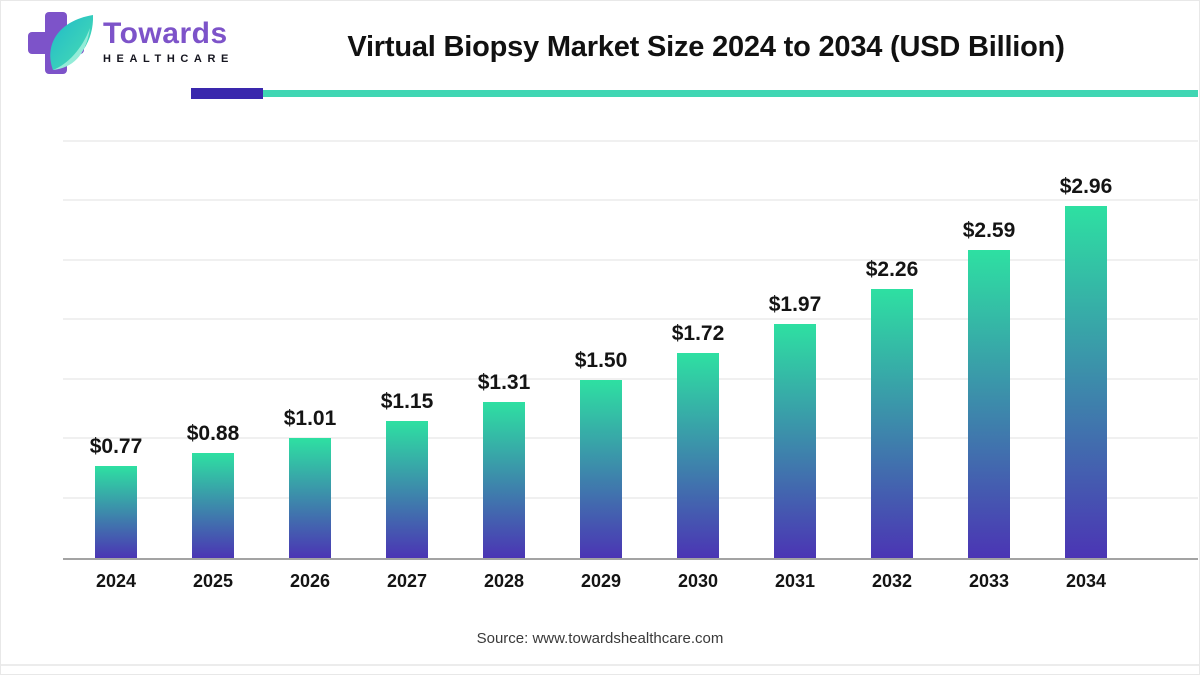 This screenshot has height=675, width=1200. What do you see at coordinates (407, 402) in the screenshot?
I see `bar-value-label: $1.15` at bounding box center [407, 402].